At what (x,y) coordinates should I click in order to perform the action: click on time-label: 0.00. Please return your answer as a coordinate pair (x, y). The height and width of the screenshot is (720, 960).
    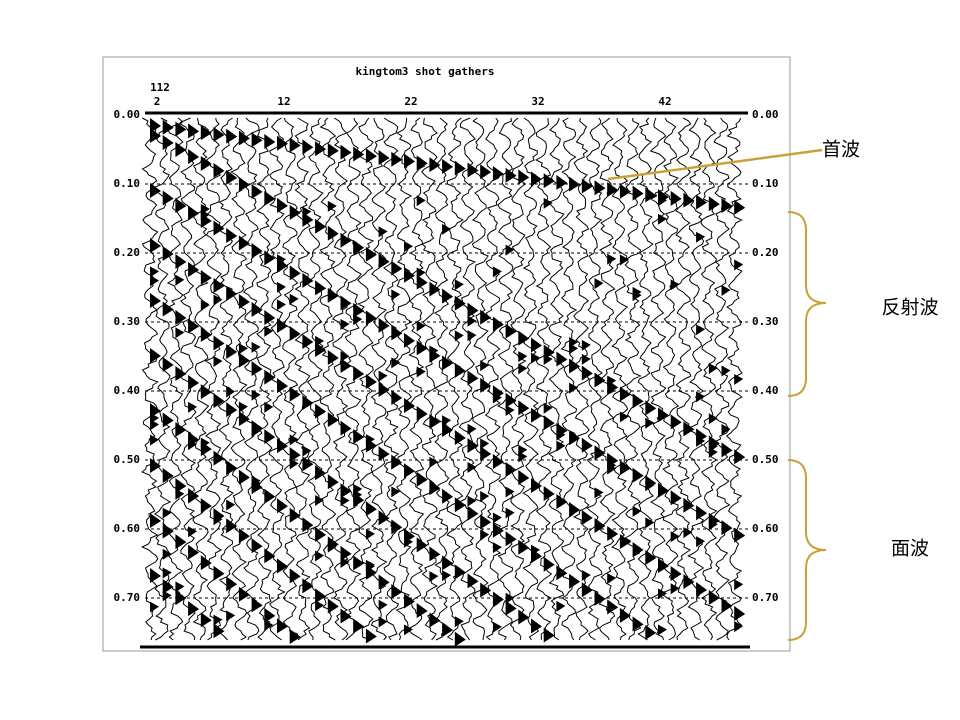
    Looking at the image, I should click on (127, 114).